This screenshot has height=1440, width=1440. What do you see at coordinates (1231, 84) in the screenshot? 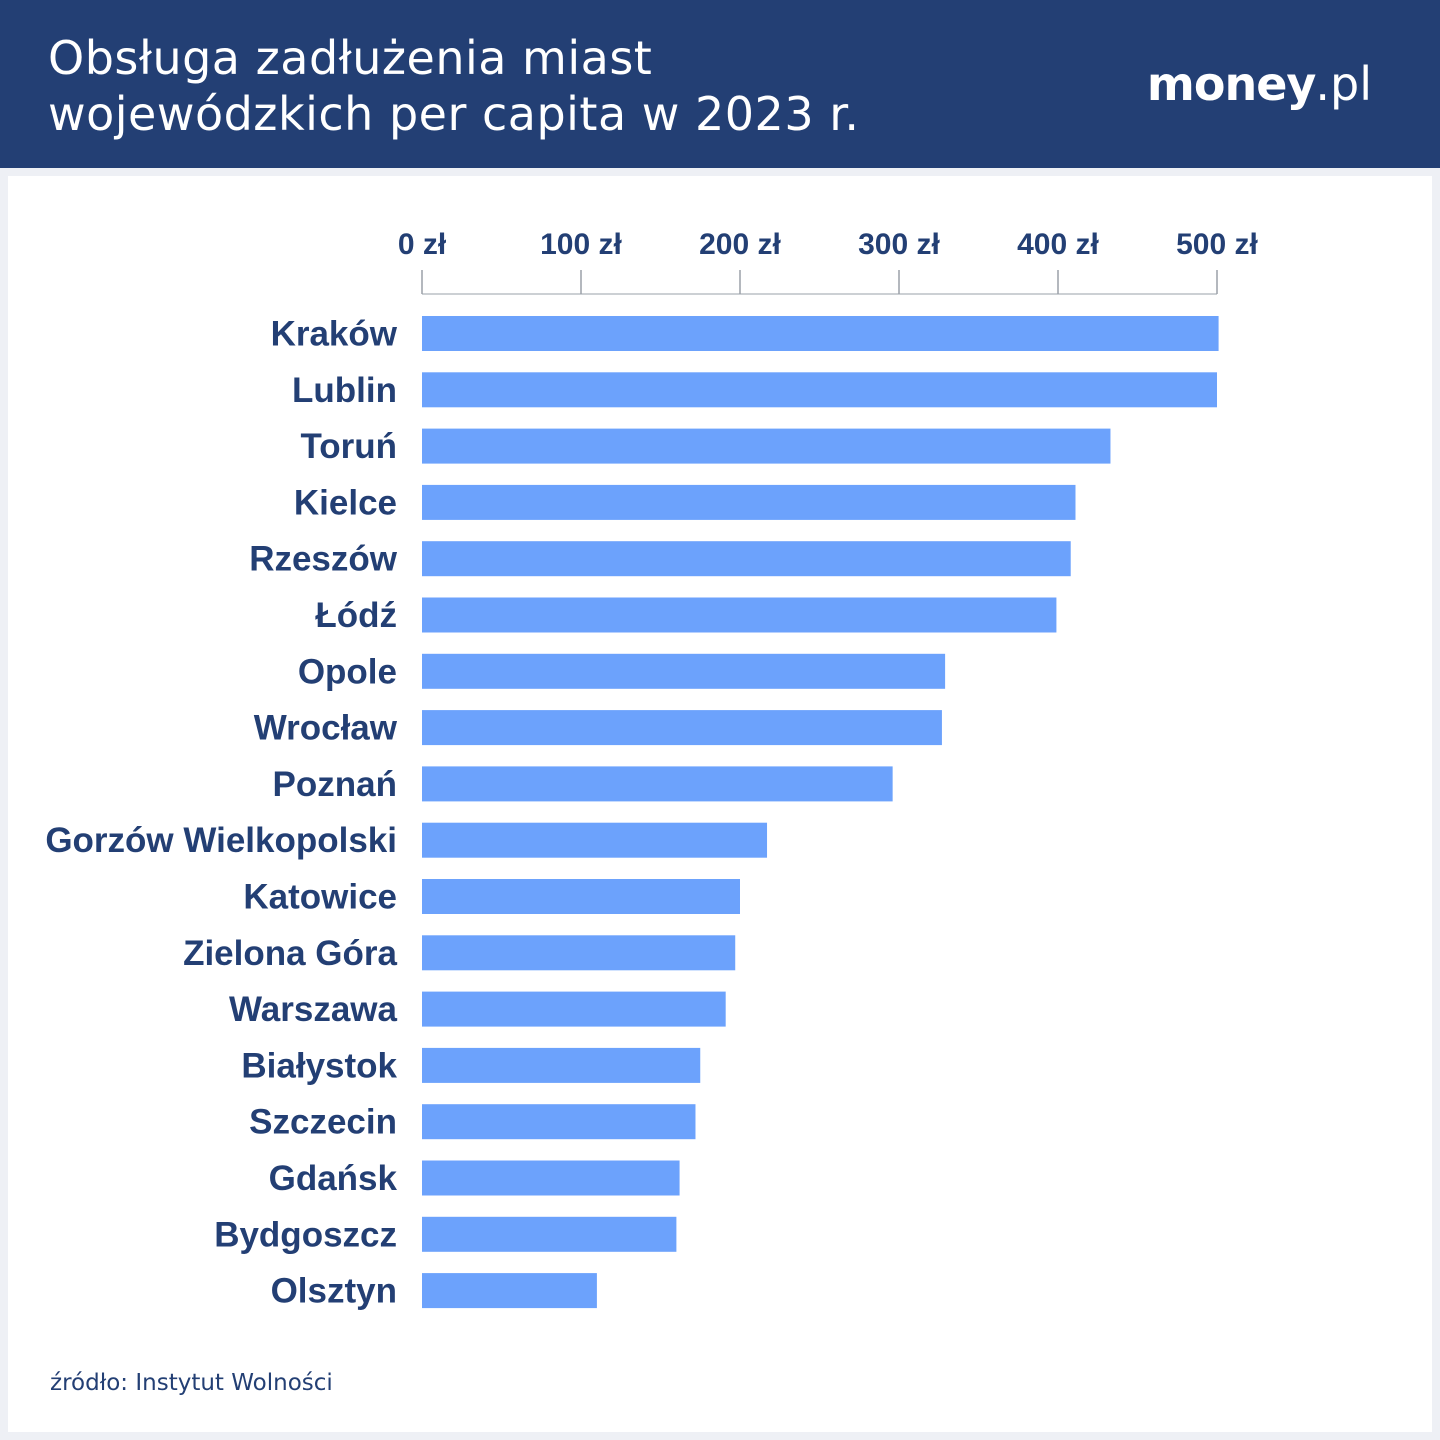
I see `logo-main-text: money` at bounding box center [1231, 84].